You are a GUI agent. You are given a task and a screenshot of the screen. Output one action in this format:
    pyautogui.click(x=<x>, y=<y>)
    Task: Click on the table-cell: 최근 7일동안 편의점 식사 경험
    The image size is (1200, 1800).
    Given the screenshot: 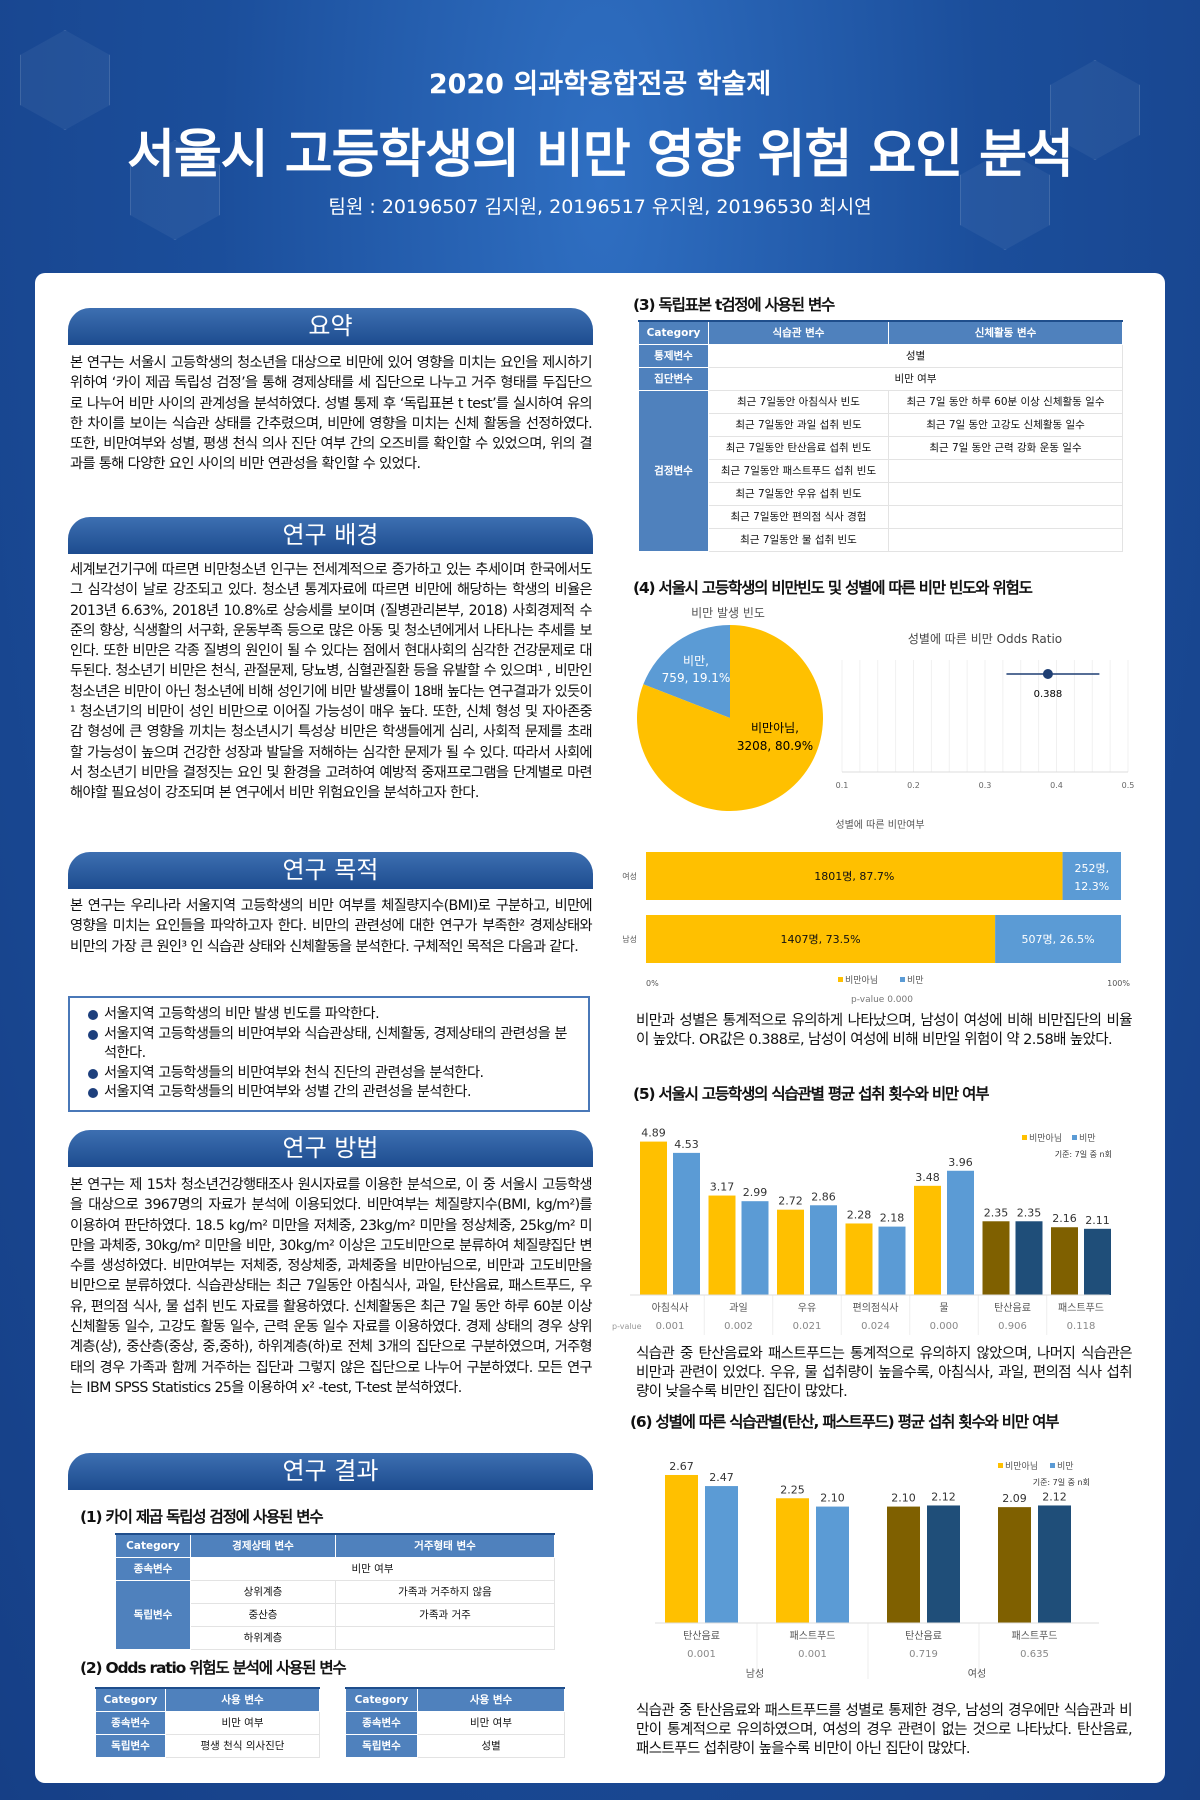 What is the action you would take?
    pyautogui.click(x=798, y=516)
    